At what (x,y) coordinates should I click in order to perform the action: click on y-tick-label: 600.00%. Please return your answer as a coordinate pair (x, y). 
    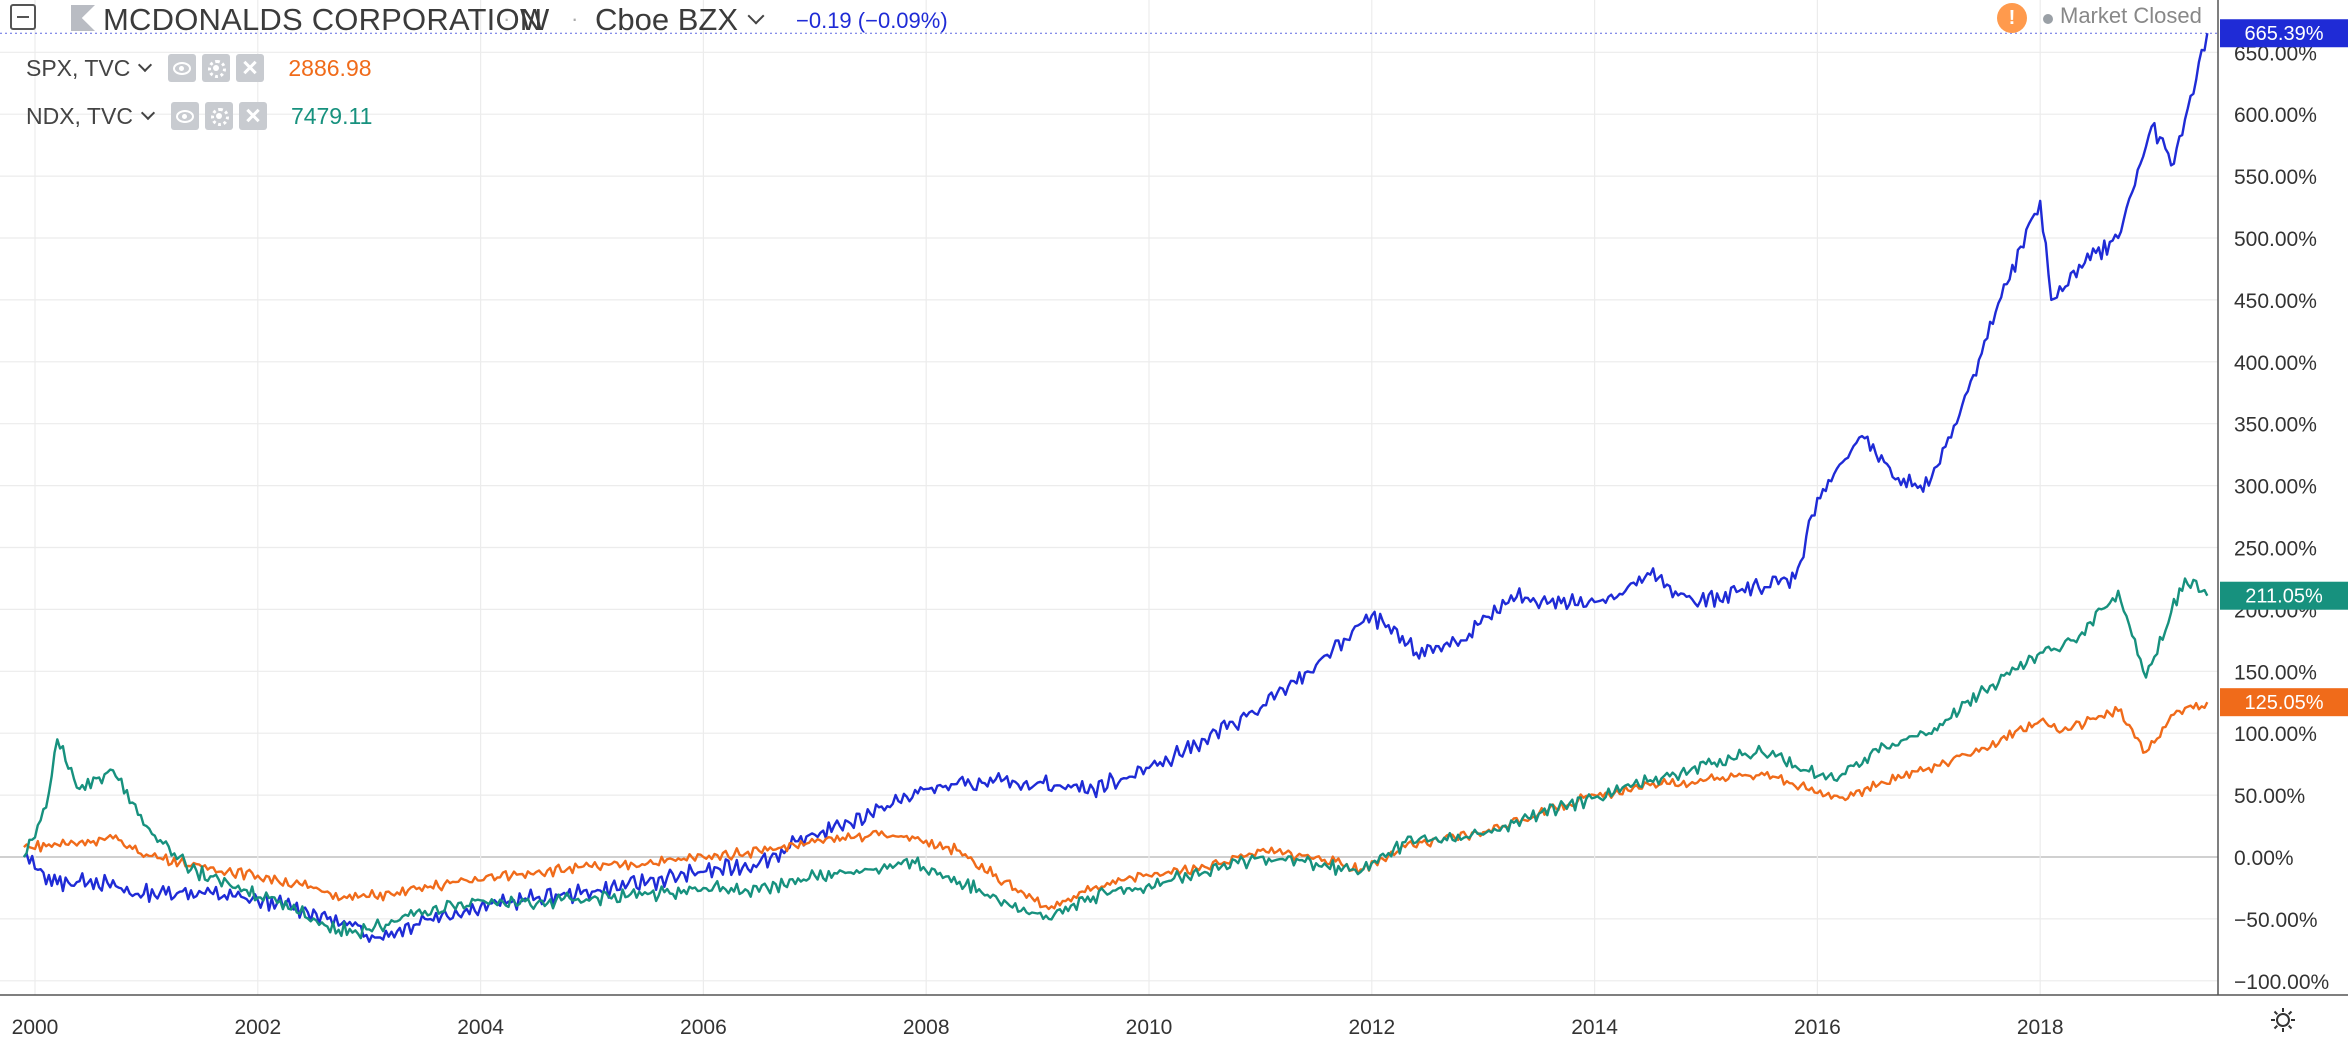
    Looking at the image, I should click on (2275, 115).